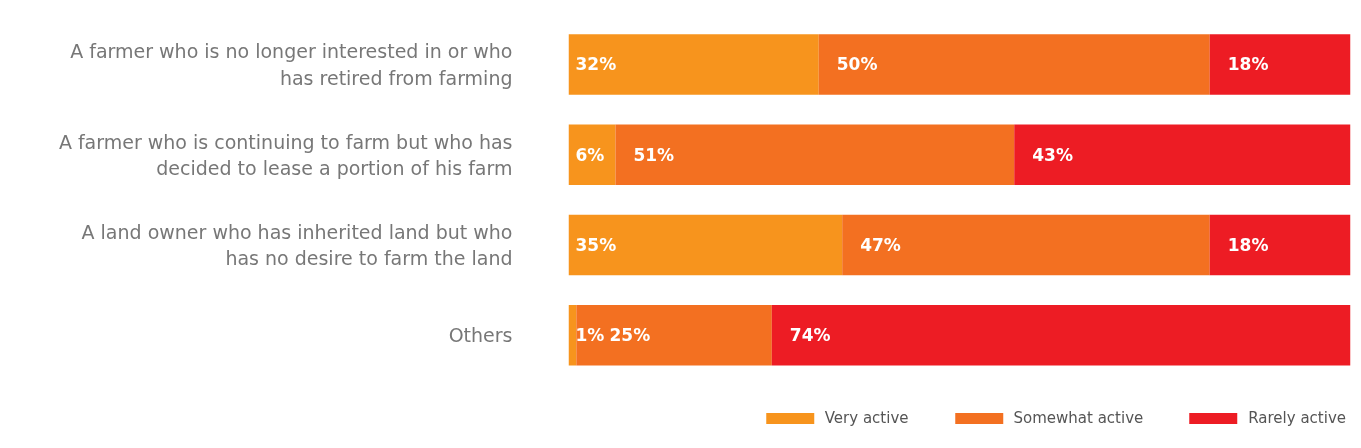 This screenshot has width=1361, height=448. Describe the element at coordinates (291, 64) in the screenshot. I see `y-tick-label: A farmer who is no longer interested in or who has retired from farming` at that location.